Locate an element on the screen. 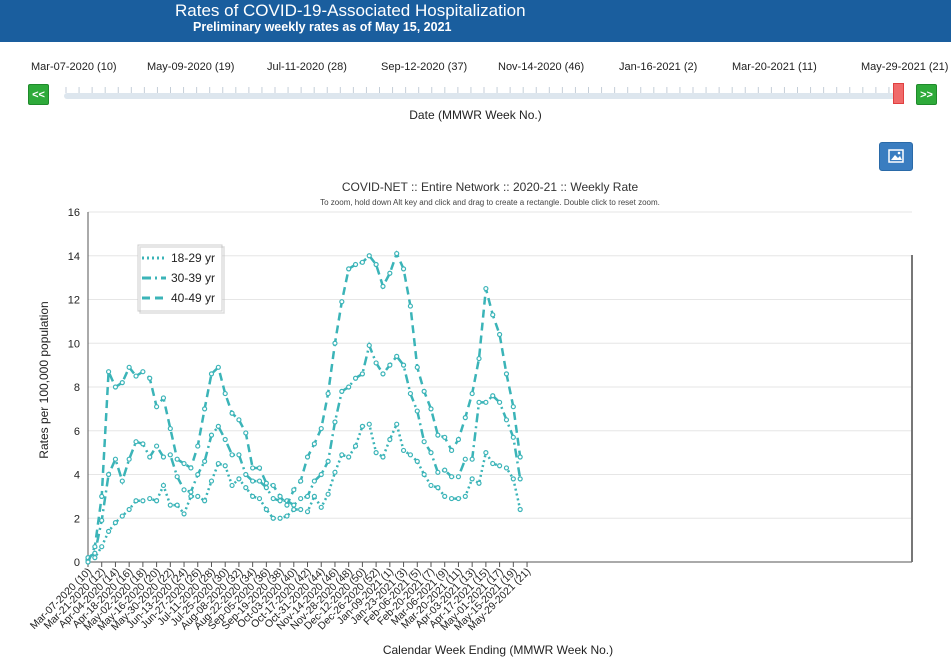  legend-entry: 18-29 yr is located at coordinates (193, 258).